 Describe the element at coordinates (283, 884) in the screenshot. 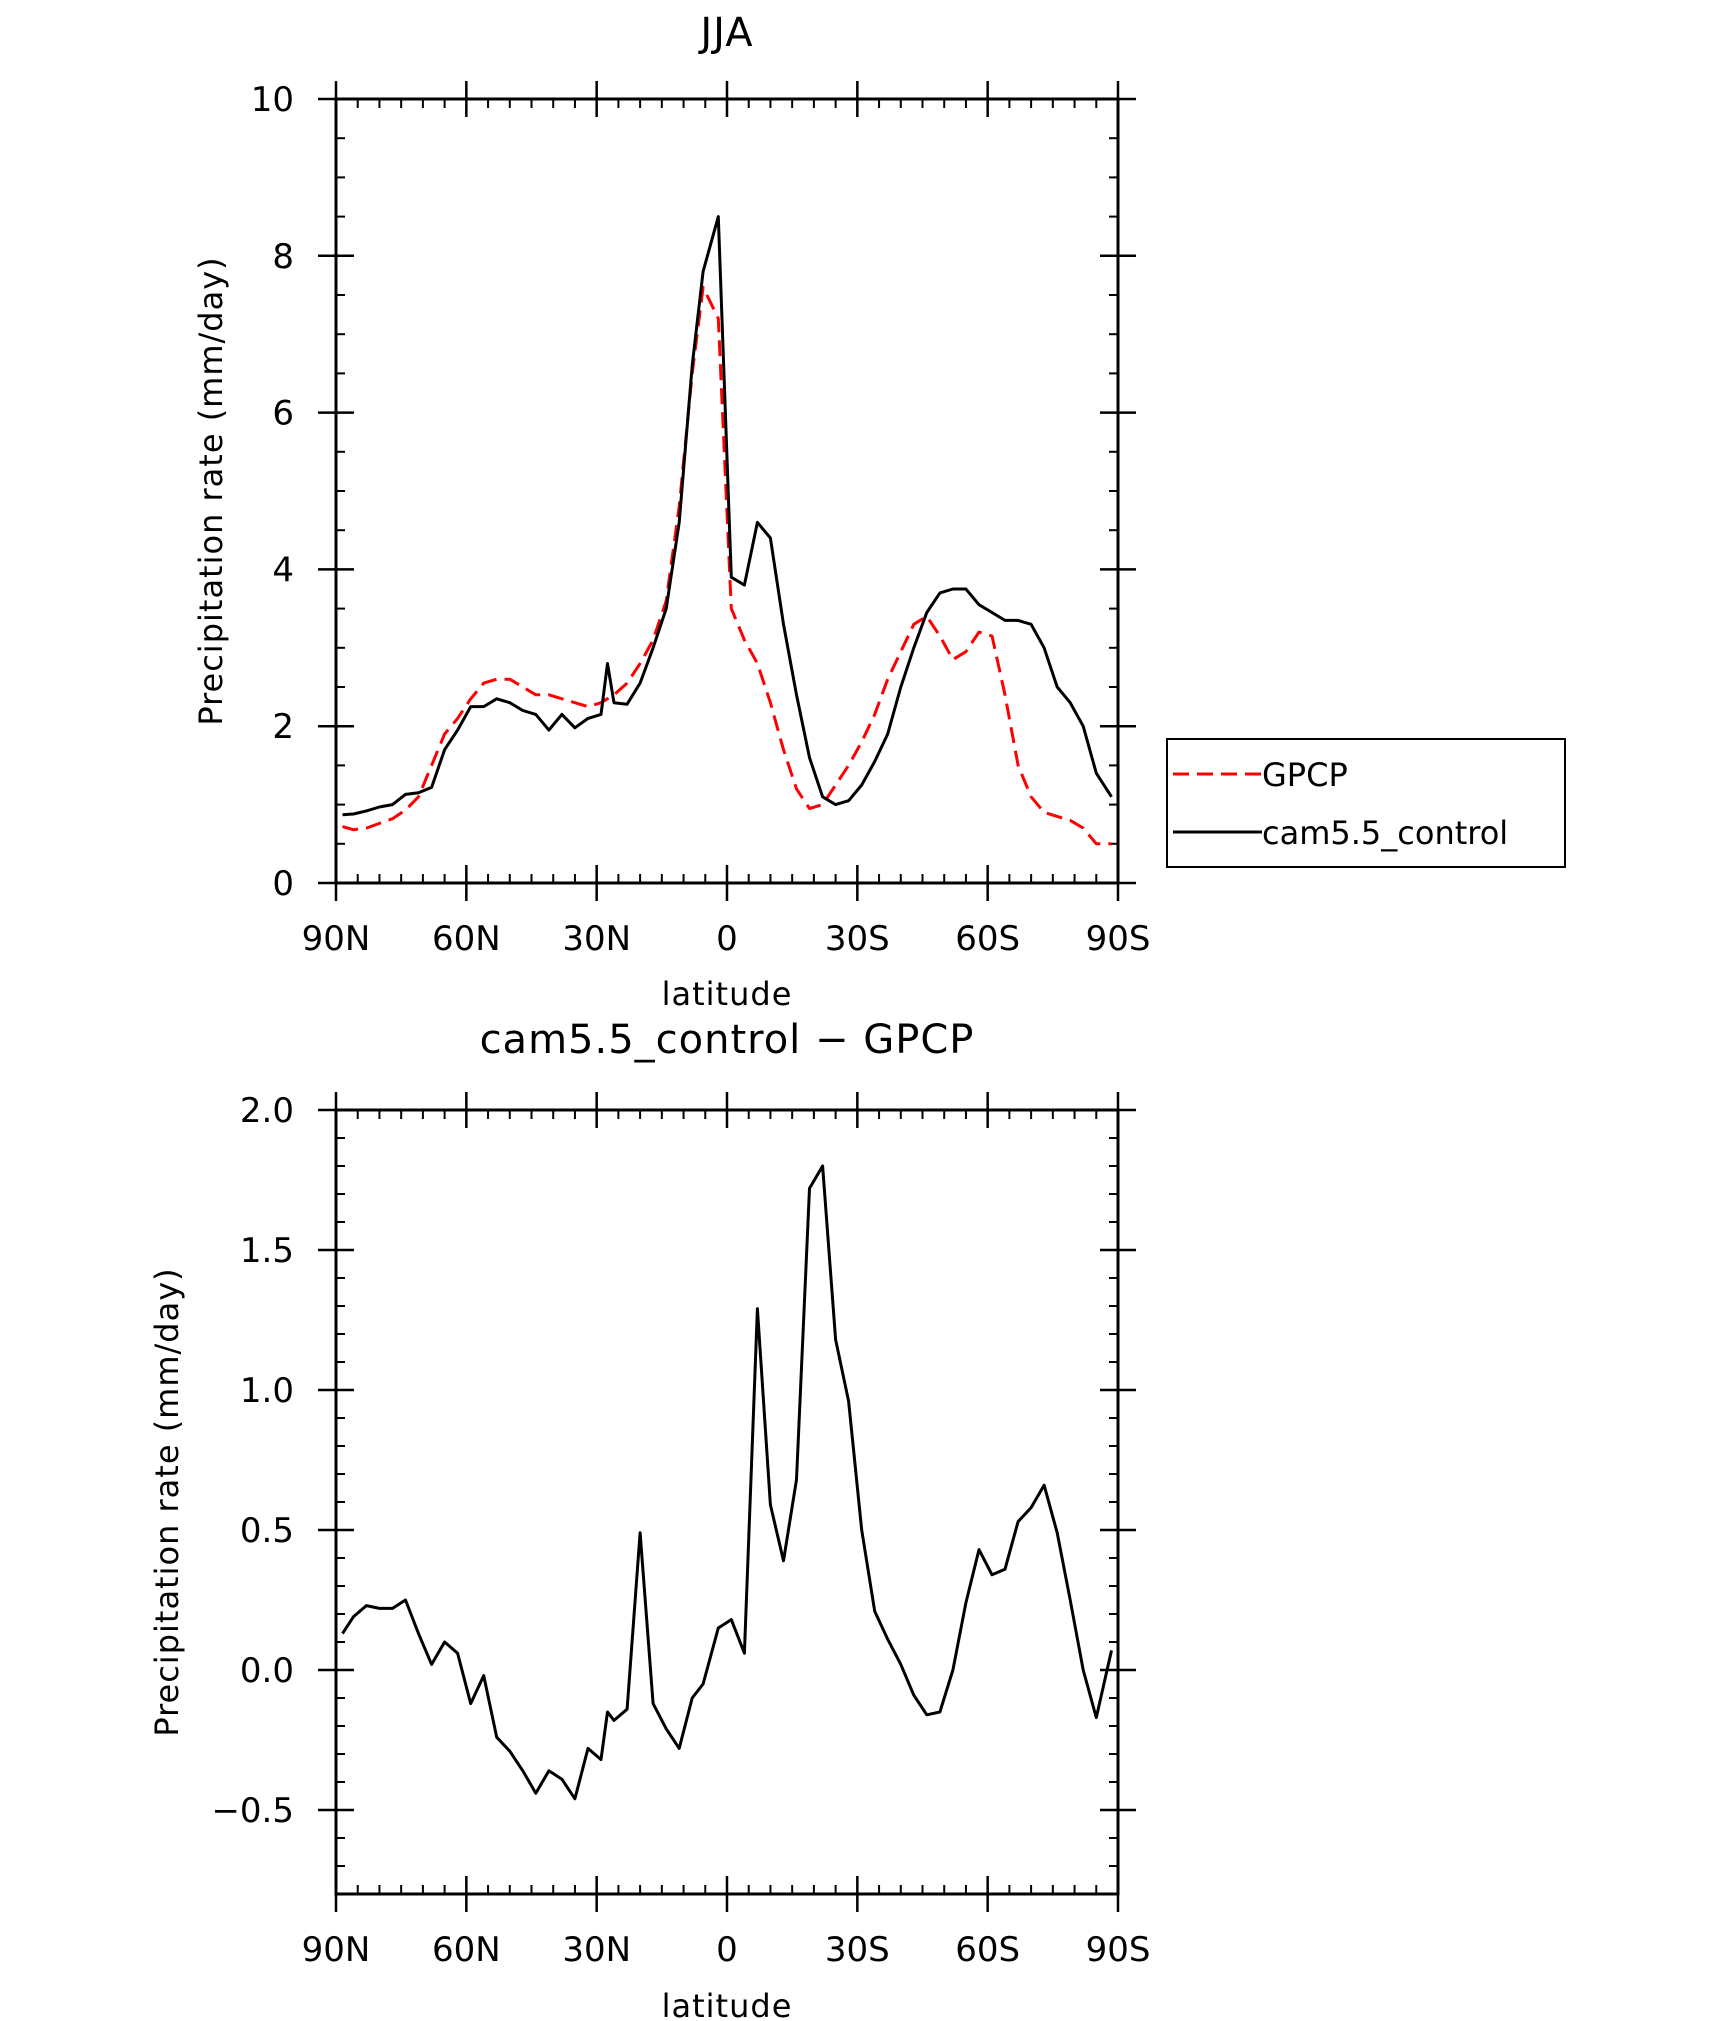

I see `top-y-tick-label: 0` at that location.